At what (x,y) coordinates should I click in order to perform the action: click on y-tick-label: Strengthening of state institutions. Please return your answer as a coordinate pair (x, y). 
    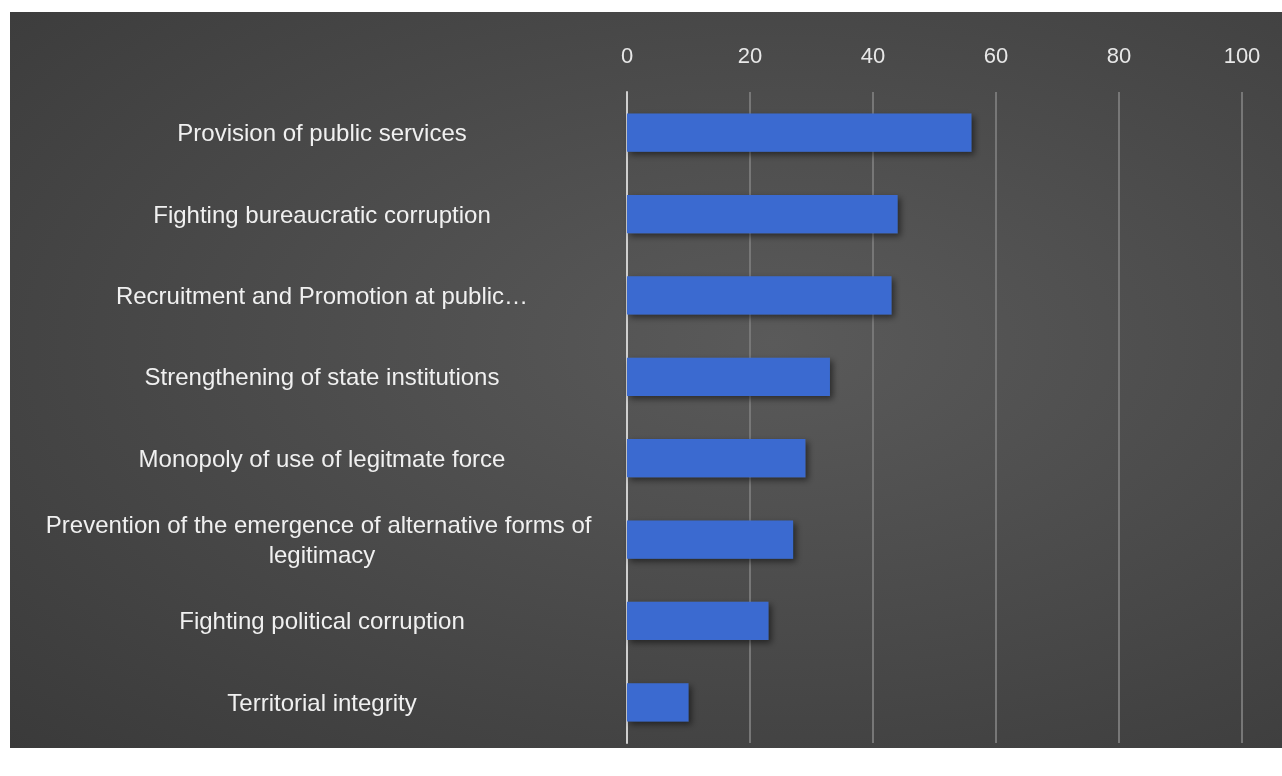
    Looking at the image, I should click on (322, 377).